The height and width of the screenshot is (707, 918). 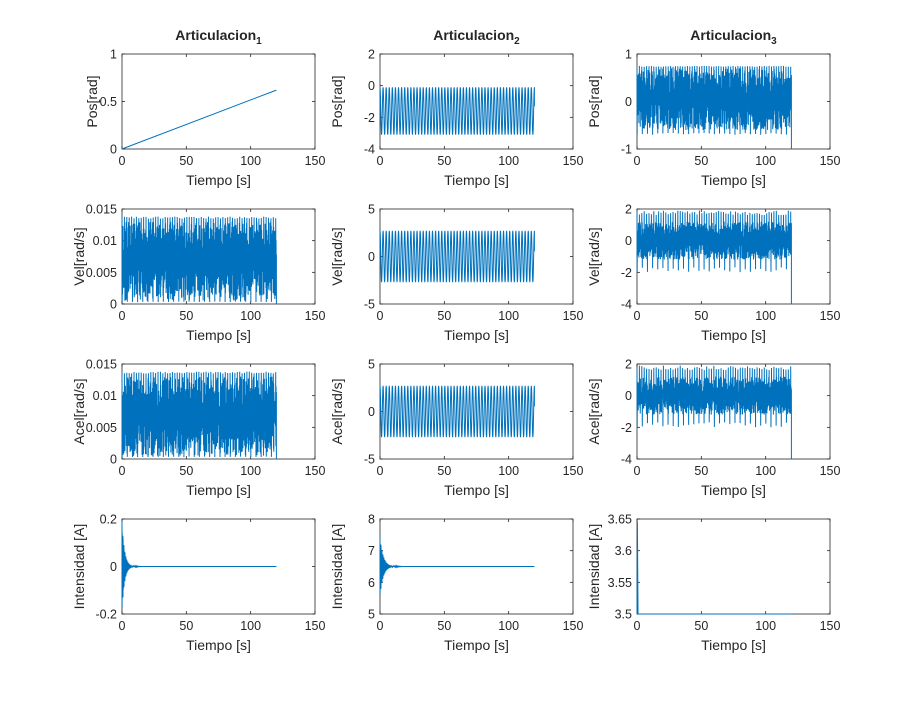 What do you see at coordinates (594, 411) in the screenshot?
I see `y-axis-label: Acel[rad/s]` at bounding box center [594, 411].